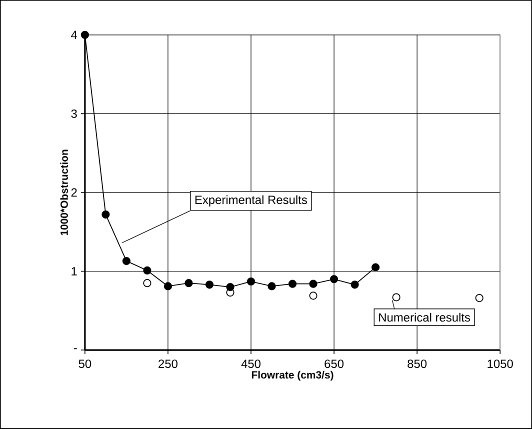 The image size is (532, 429). What do you see at coordinates (64, 193) in the screenshot?
I see `y-axis-title: 1000*Obstruction` at bounding box center [64, 193].